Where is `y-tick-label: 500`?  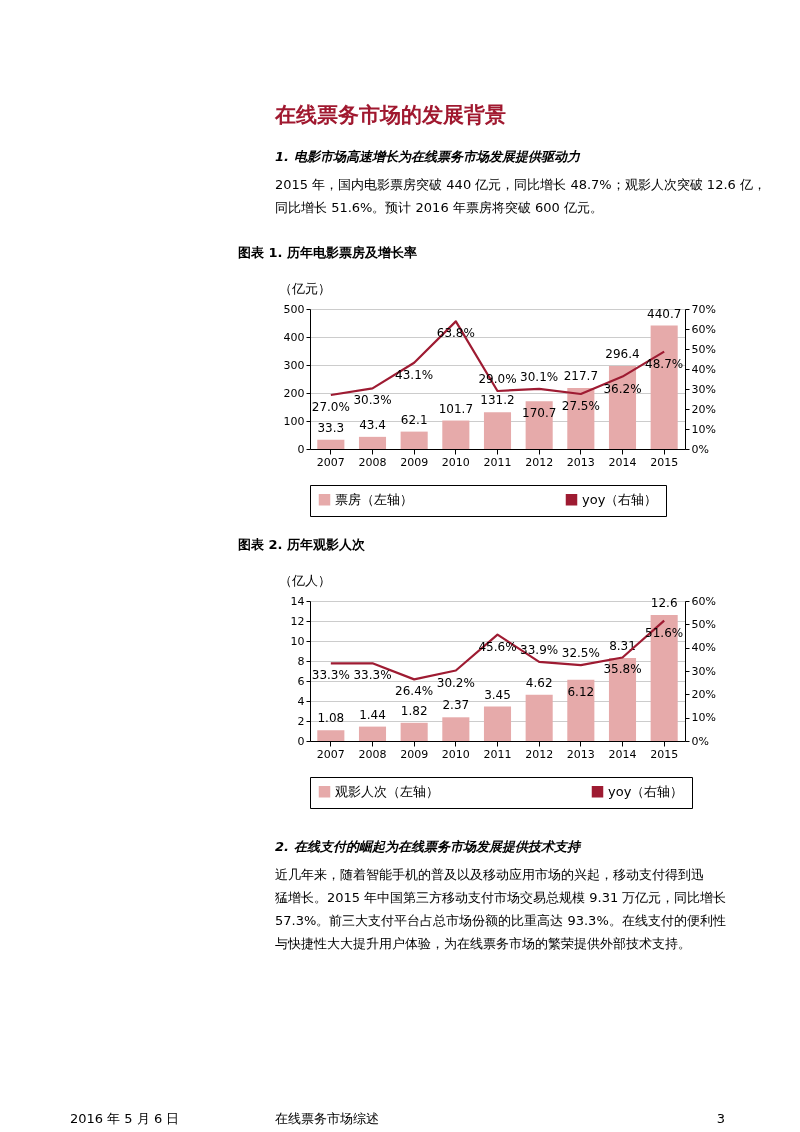
y-tick-label: 500 is located at coordinates (294, 309).